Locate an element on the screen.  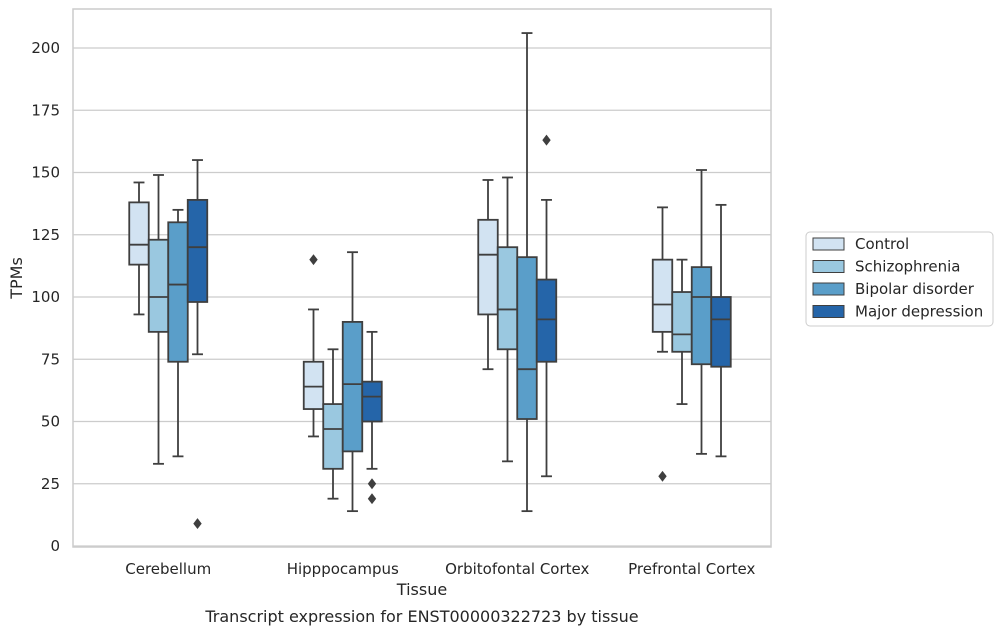
legend-label: Schizophrenia is located at coordinates (907, 267).